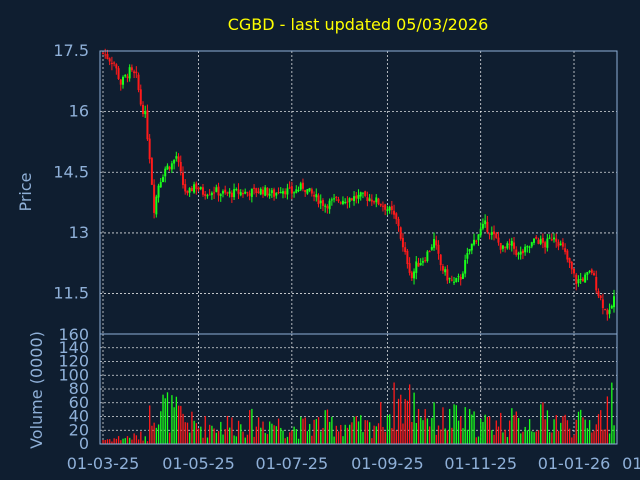  Describe the element at coordinates (73, 334) in the screenshot. I see `volume-top-tick-label: 160` at that location.